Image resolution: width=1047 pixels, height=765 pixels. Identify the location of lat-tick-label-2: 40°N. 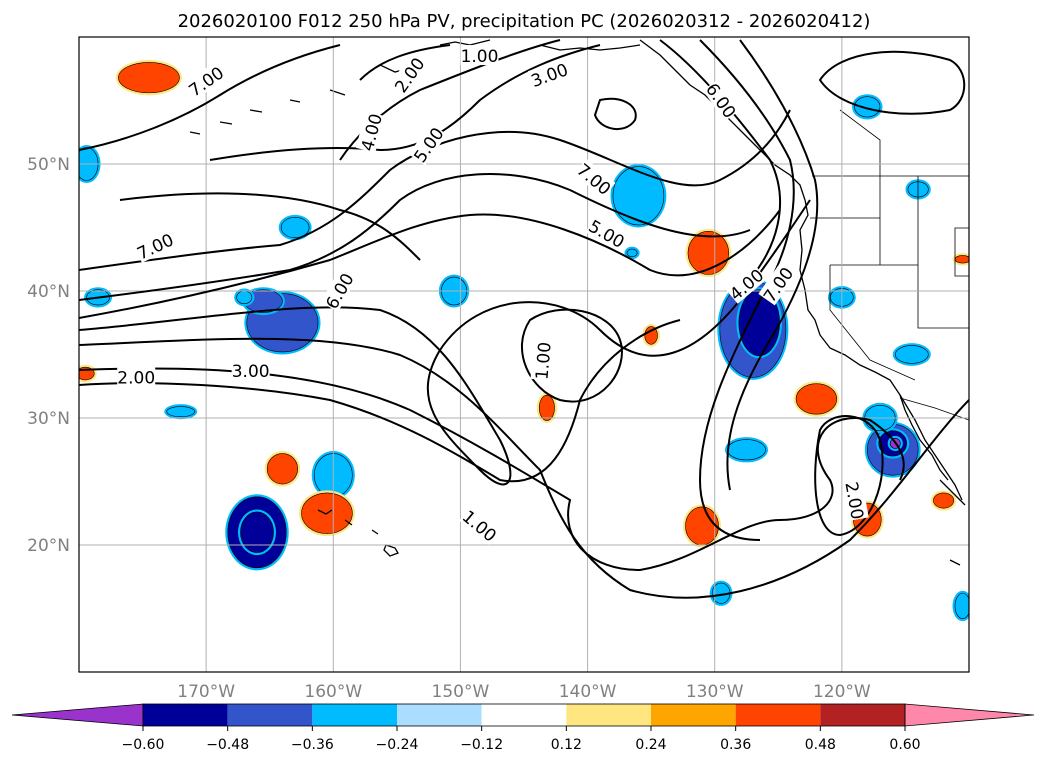
(48, 292).